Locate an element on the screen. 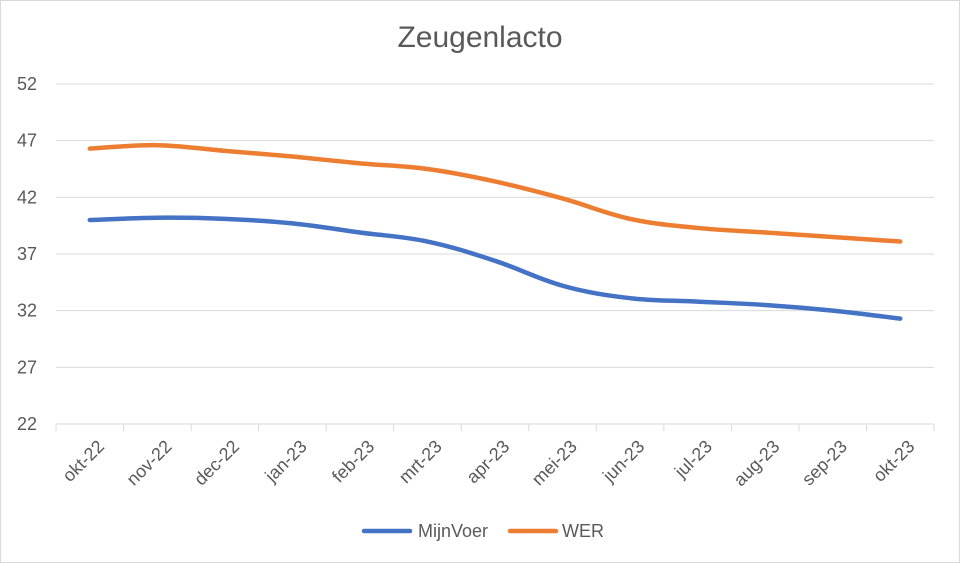  legend: MijnVoer WER is located at coordinates (482, 531).